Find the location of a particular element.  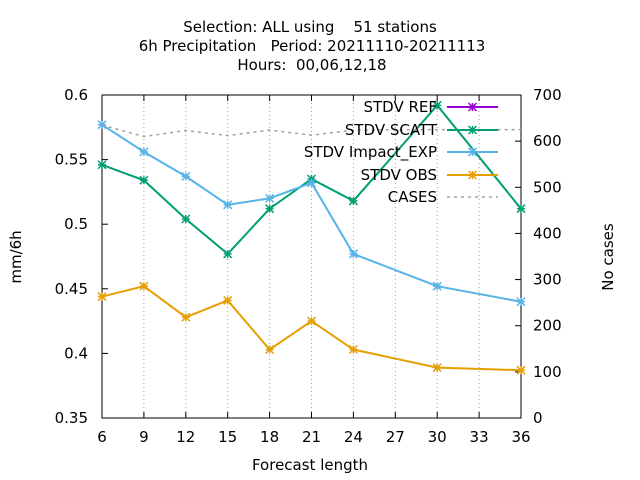

legend-entry-stdv-impact-exp: STDV Impact_EXP is located at coordinates (401, 152).